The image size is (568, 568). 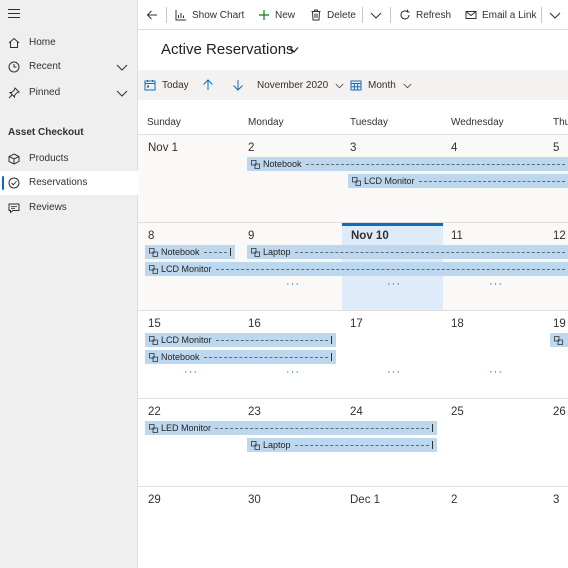 I want to click on sidebar-group-title: Asset Checkout, so click(x=46, y=132).